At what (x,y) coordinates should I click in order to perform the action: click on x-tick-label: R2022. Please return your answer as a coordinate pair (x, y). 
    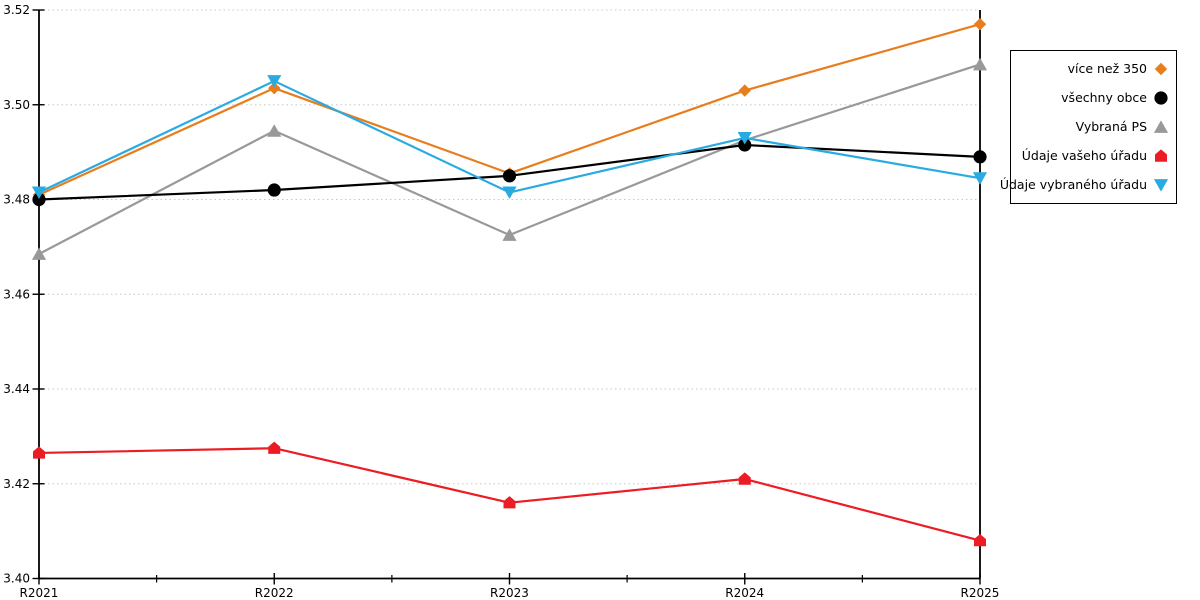
    Looking at the image, I should click on (274, 593).